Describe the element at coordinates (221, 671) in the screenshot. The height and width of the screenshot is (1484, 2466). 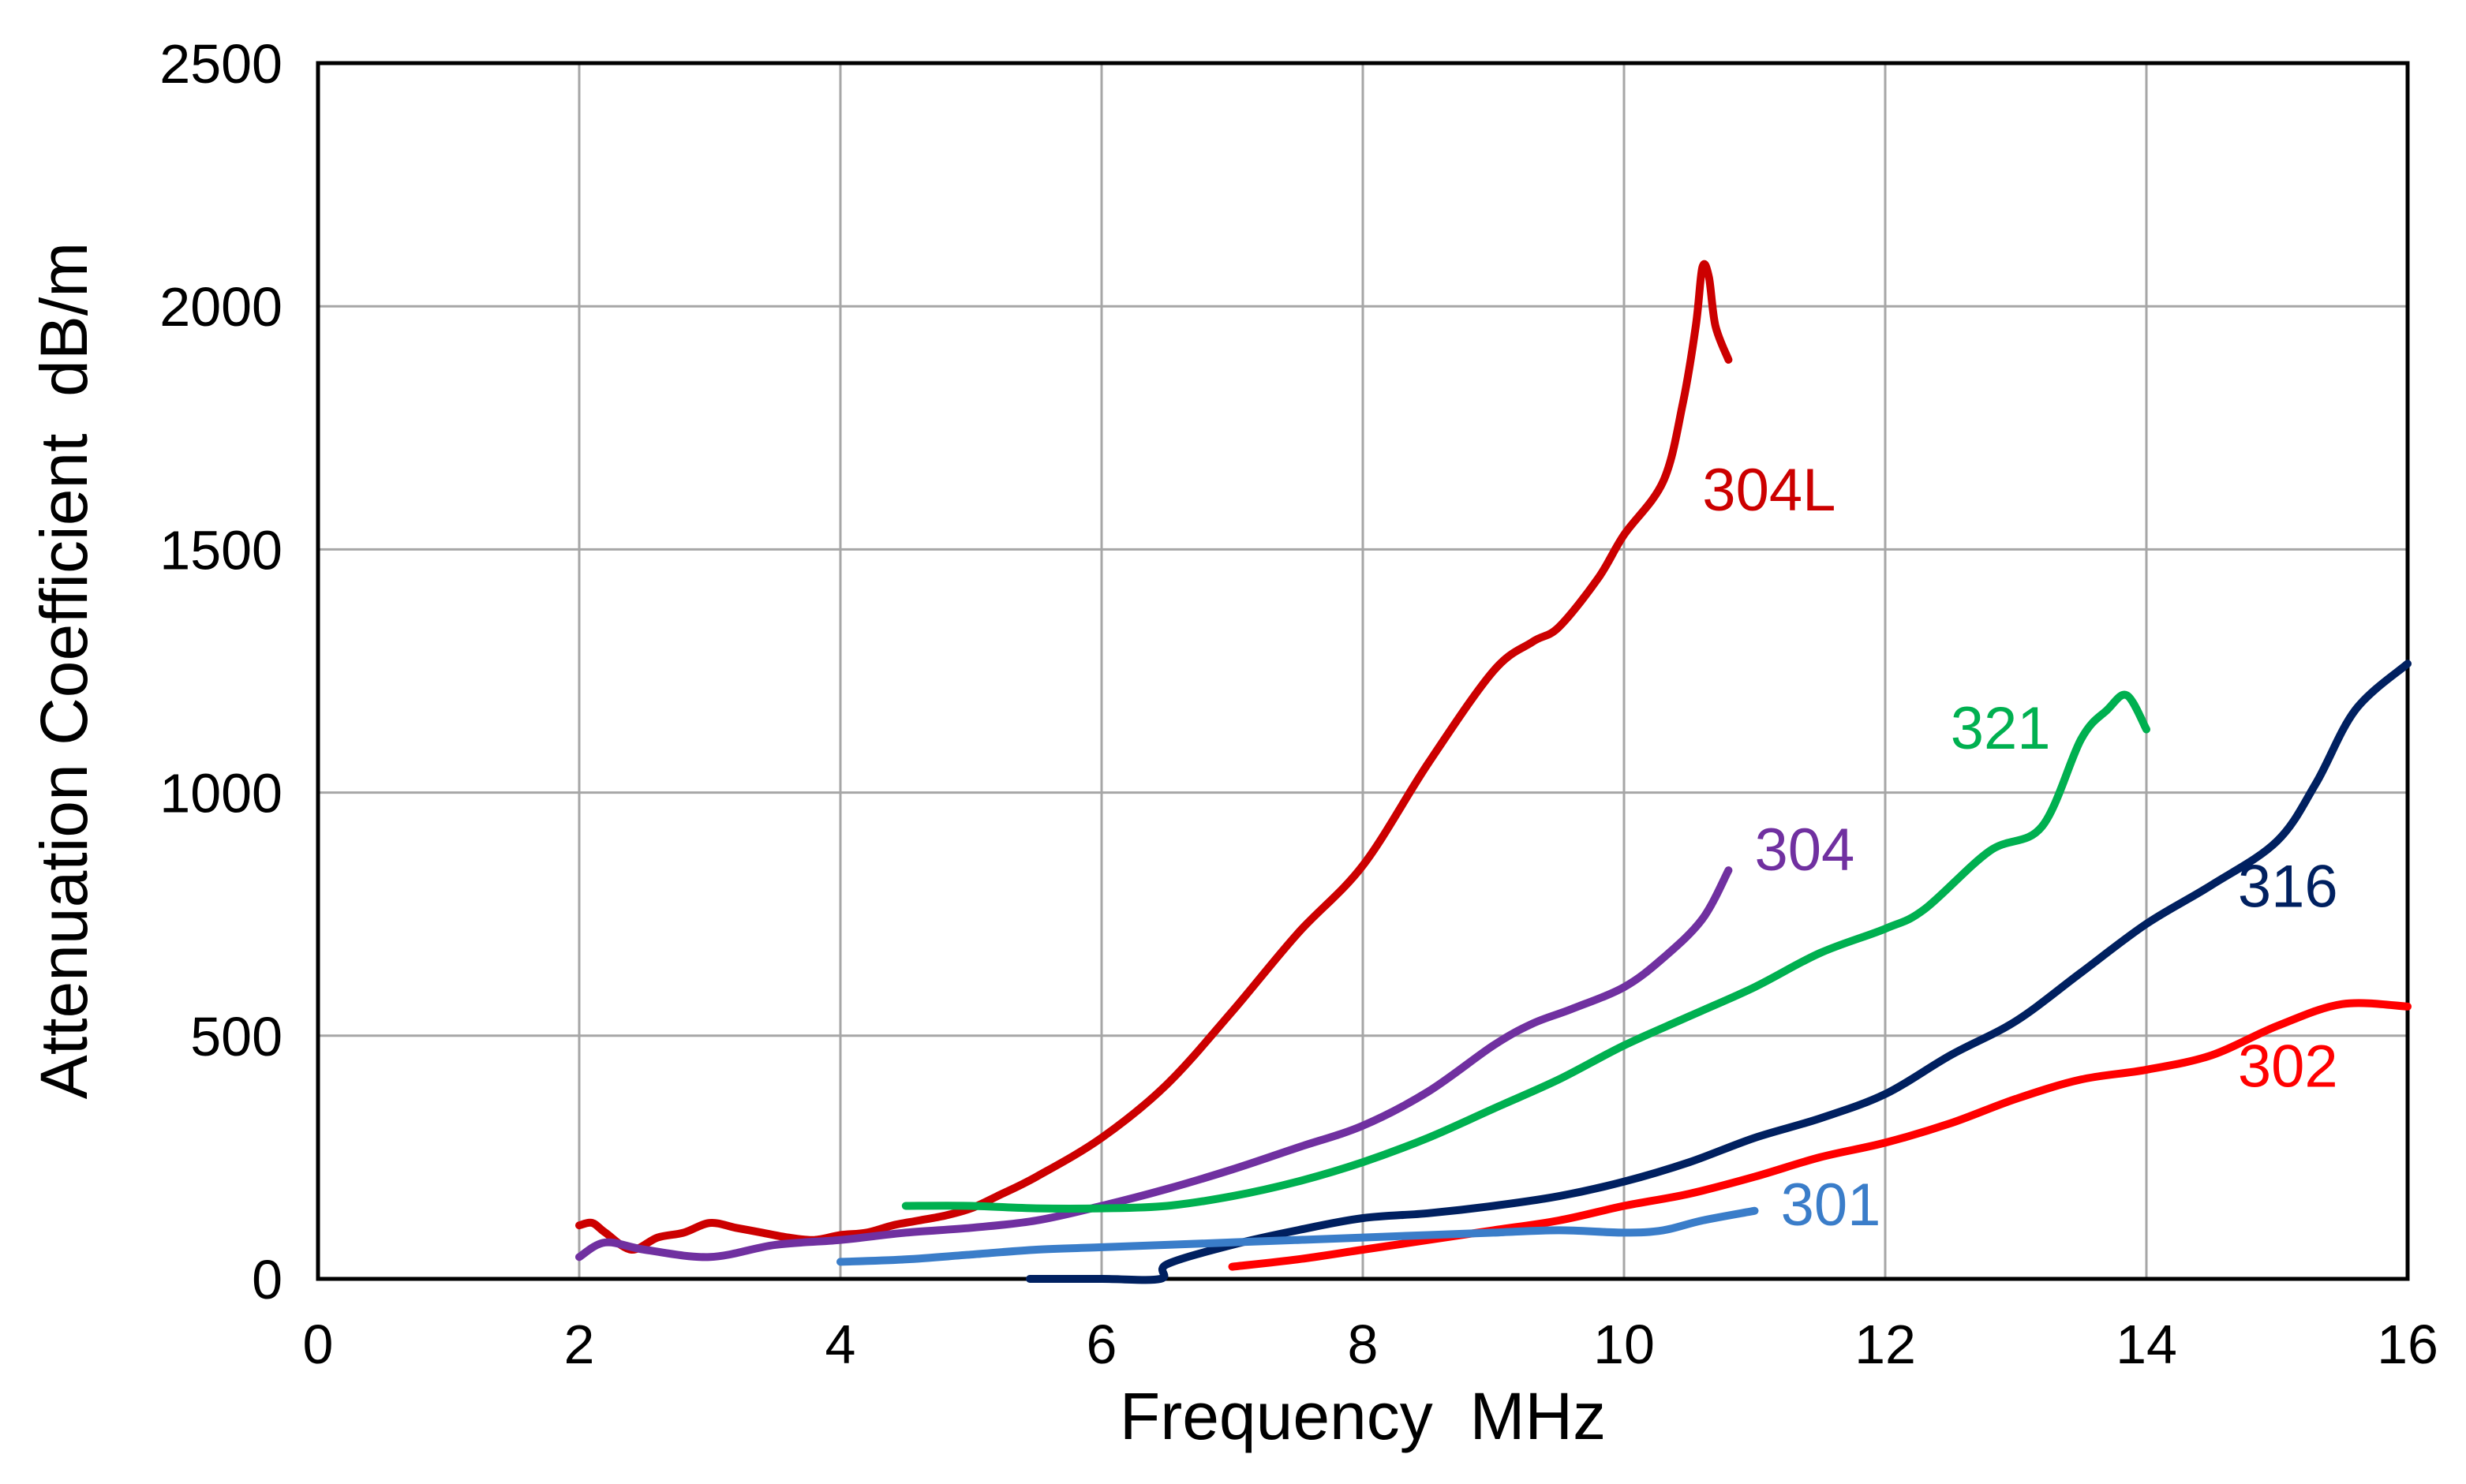
I see `y-tick-labels: 0 500 1000 1500 2000 2500` at that location.